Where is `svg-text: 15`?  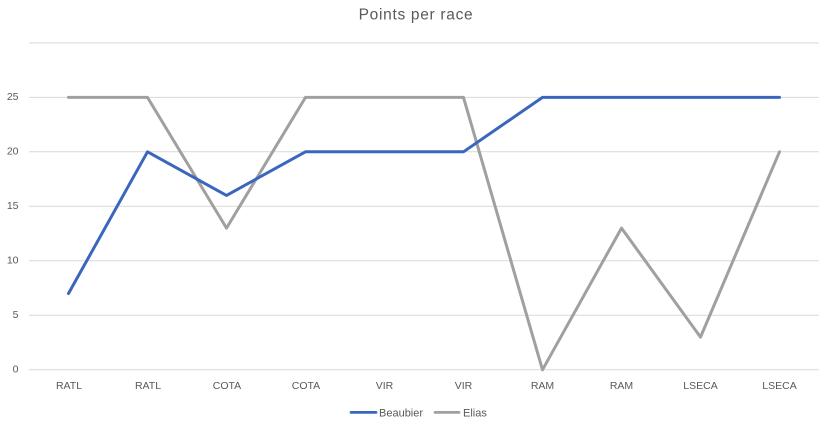
svg-text: 15 is located at coordinates (13, 206).